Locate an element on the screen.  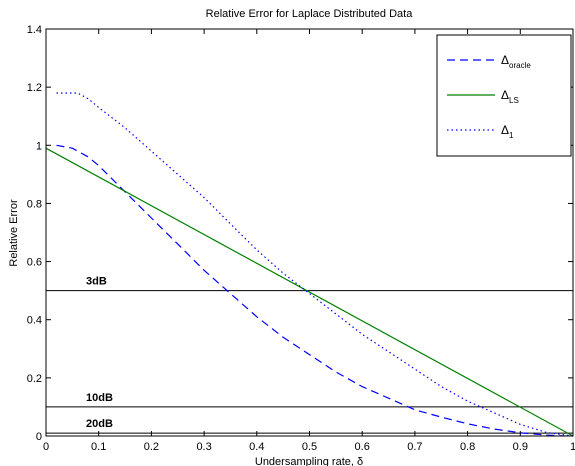
x-tick-label: 0.4 is located at coordinates (256, 447).